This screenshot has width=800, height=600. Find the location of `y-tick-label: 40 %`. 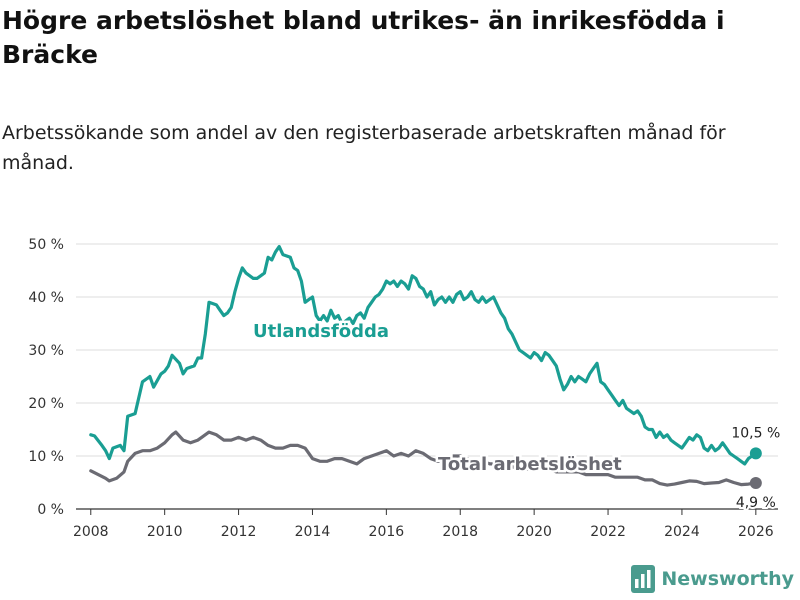

y-tick-label: 40 % is located at coordinates (46, 298).